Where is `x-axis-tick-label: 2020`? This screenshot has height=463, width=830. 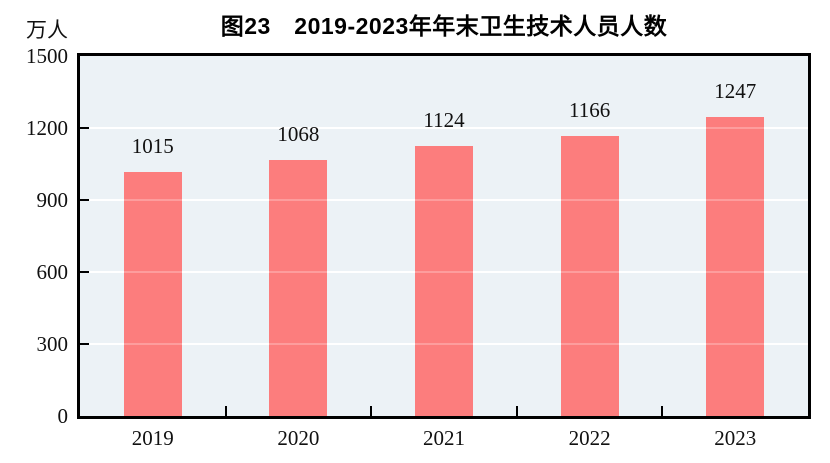 x-axis-tick-label: 2020 is located at coordinates (298, 438).